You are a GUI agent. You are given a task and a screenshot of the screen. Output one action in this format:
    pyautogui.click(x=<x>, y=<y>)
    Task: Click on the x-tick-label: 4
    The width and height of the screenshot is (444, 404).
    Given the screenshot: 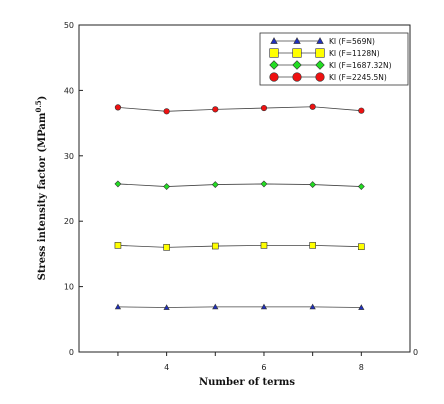 What is the action you would take?
    pyautogui.click(x=166, y=367)
    